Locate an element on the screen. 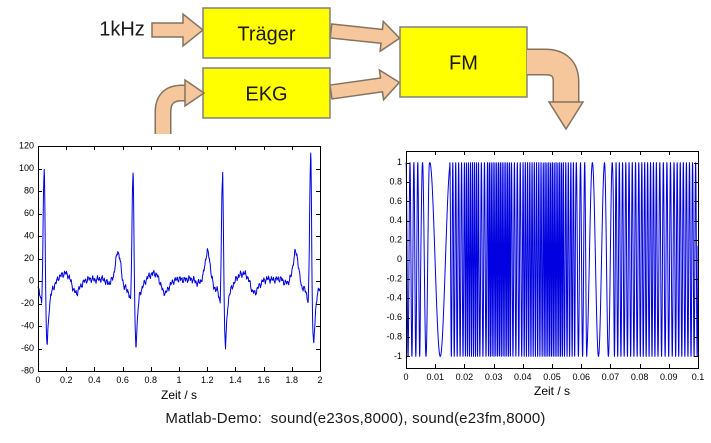 The image size is (711, 443). traeger-box-label: Träger is located at coordinates (266, 34).